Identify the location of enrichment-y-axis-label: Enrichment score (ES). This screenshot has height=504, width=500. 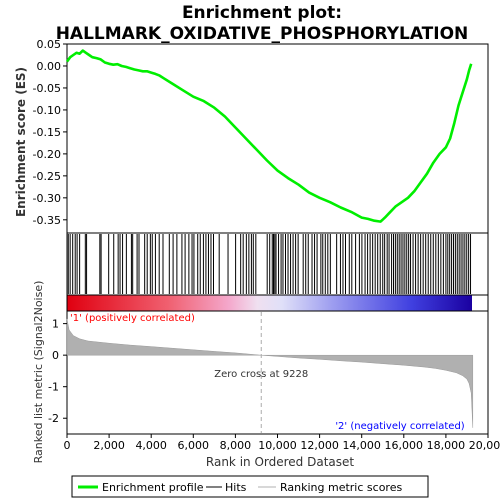
(21, 142).